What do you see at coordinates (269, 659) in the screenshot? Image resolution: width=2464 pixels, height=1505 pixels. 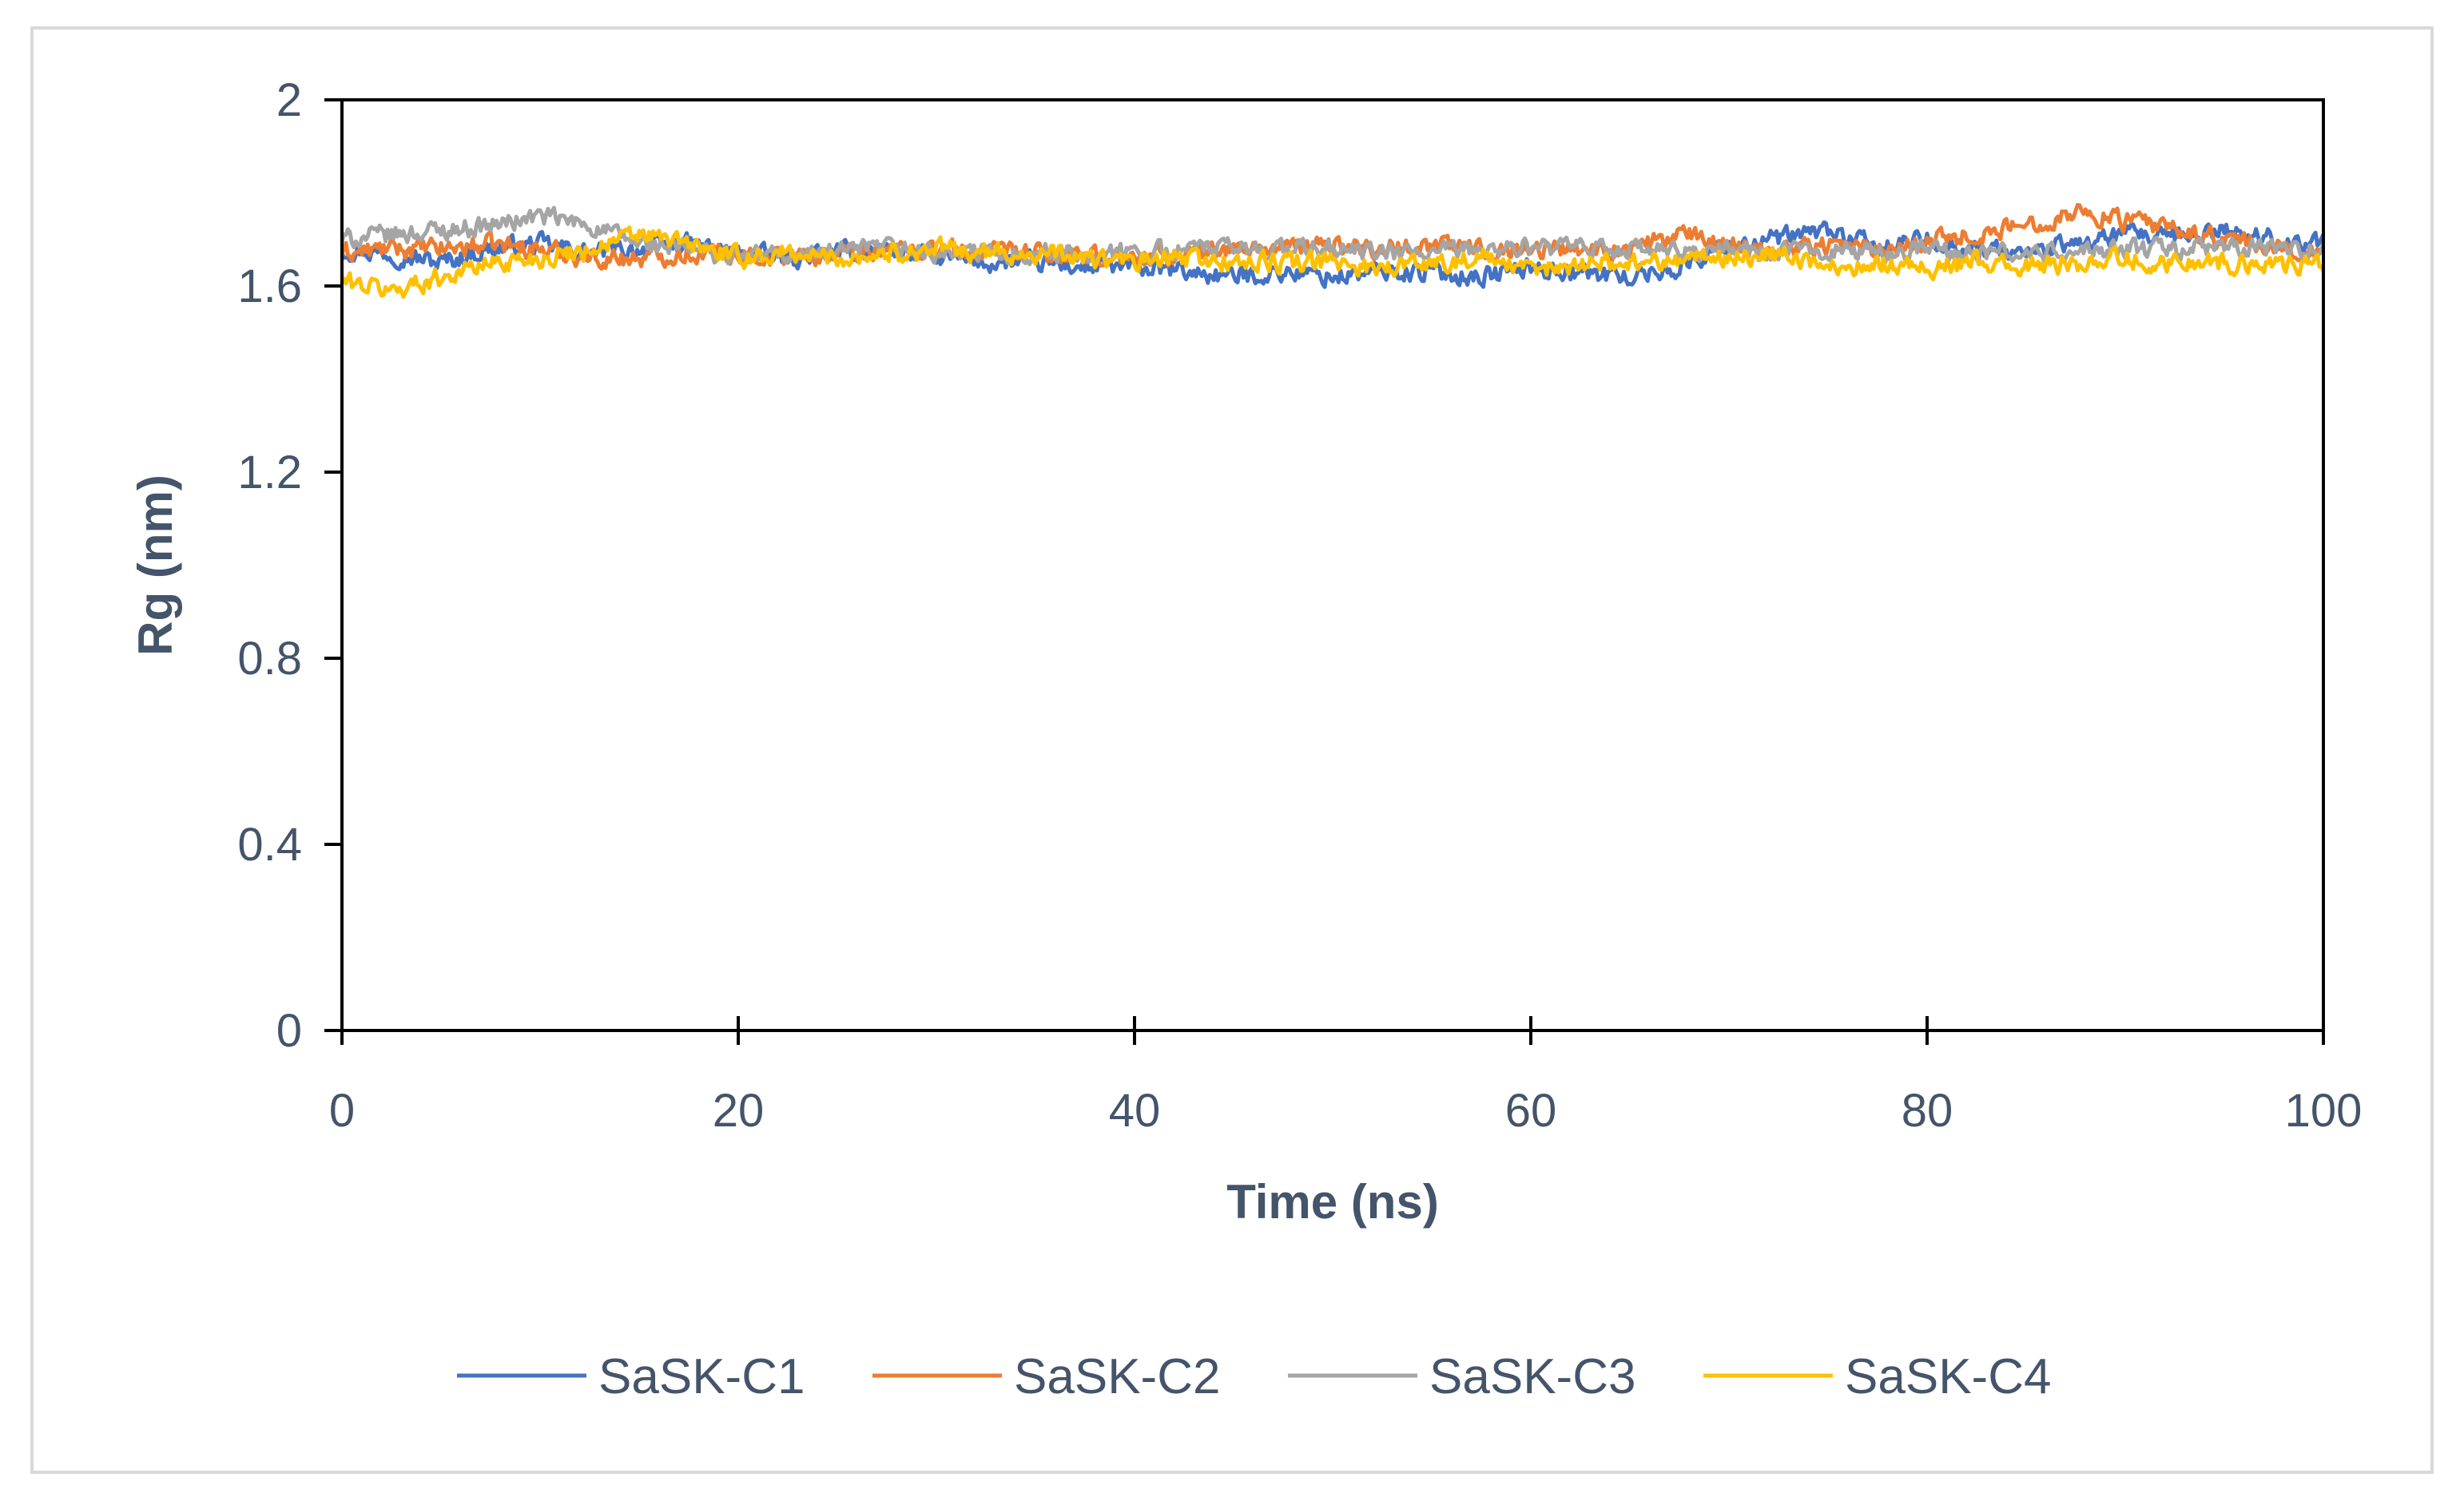 I see `y-tick-label: 0.8` at bounding box center [269, 659].